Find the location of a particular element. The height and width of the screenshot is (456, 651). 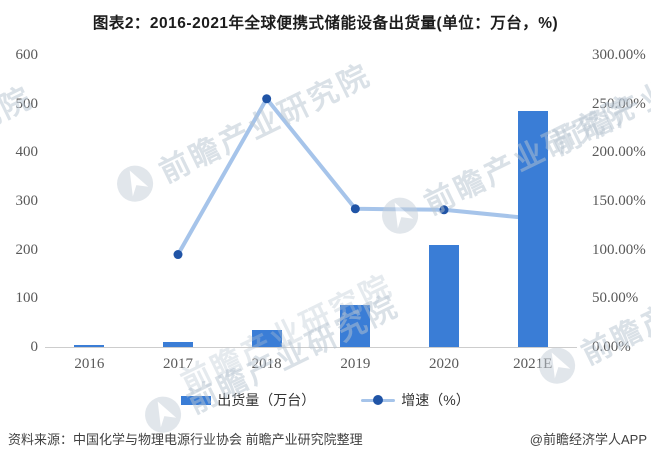

legend-label-growth: 增速（%） is located at coordinates (435, 400).